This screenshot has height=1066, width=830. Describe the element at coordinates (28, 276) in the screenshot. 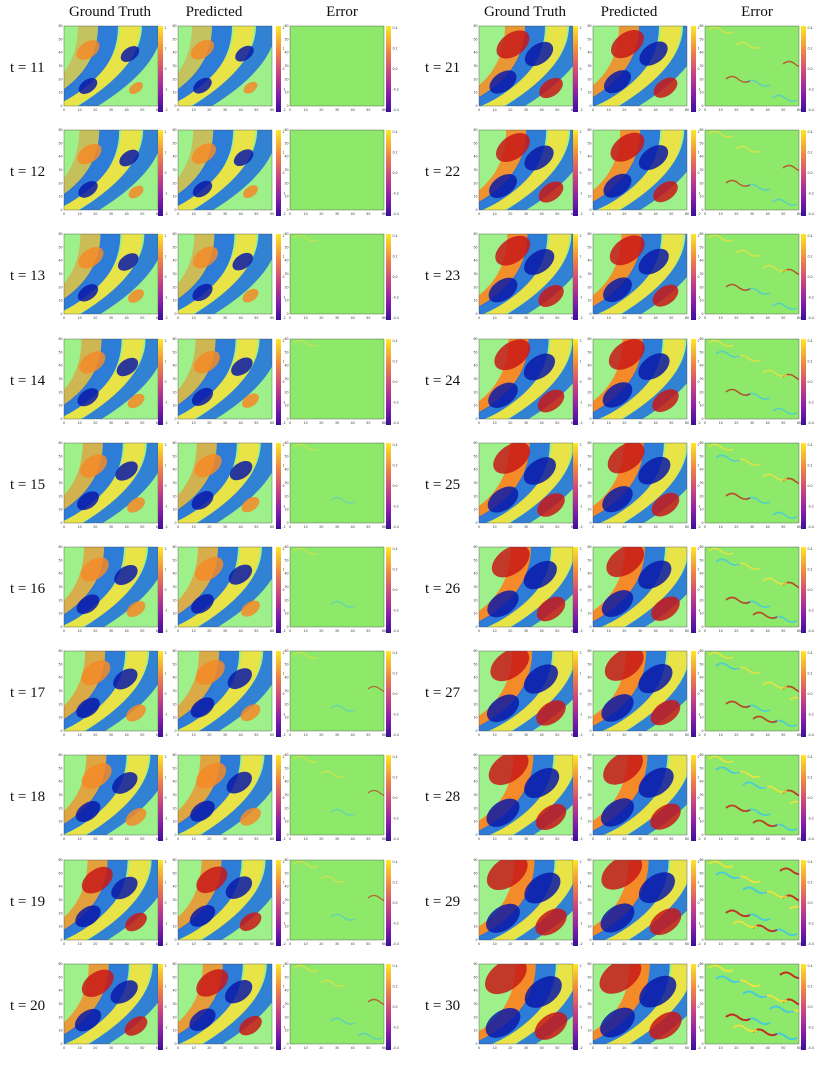

I see `timestep-label: t = 13` at that location.